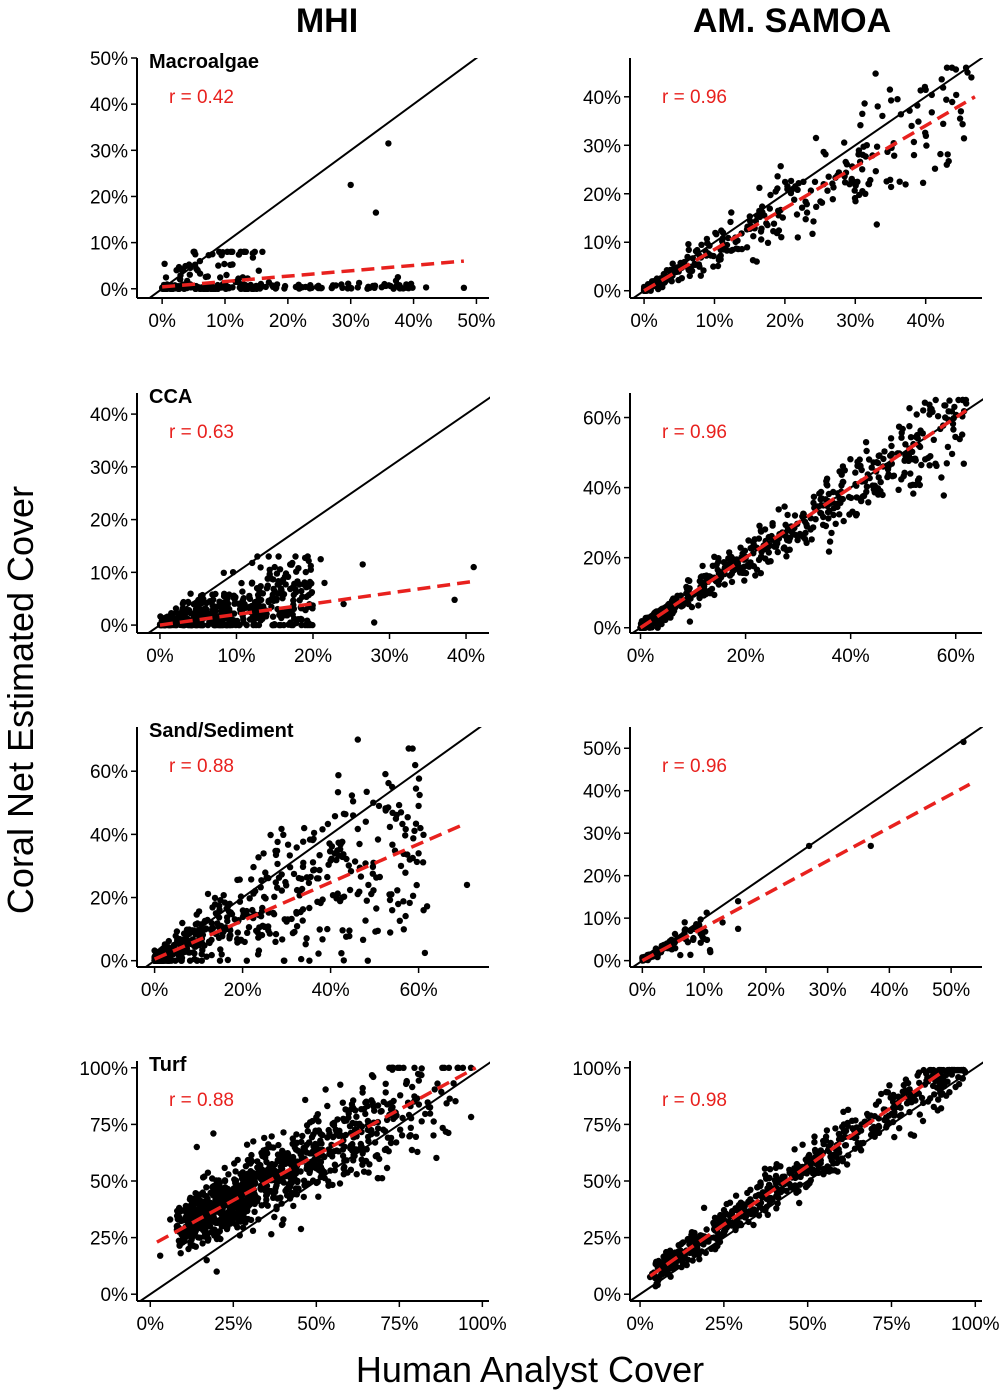 The height and width of the screenshot is (1398, 1000). What do you see at coordinates (951, 990) in the screenshot?
I see `x-tick-label: 50%` at bounding box center [951, 990].